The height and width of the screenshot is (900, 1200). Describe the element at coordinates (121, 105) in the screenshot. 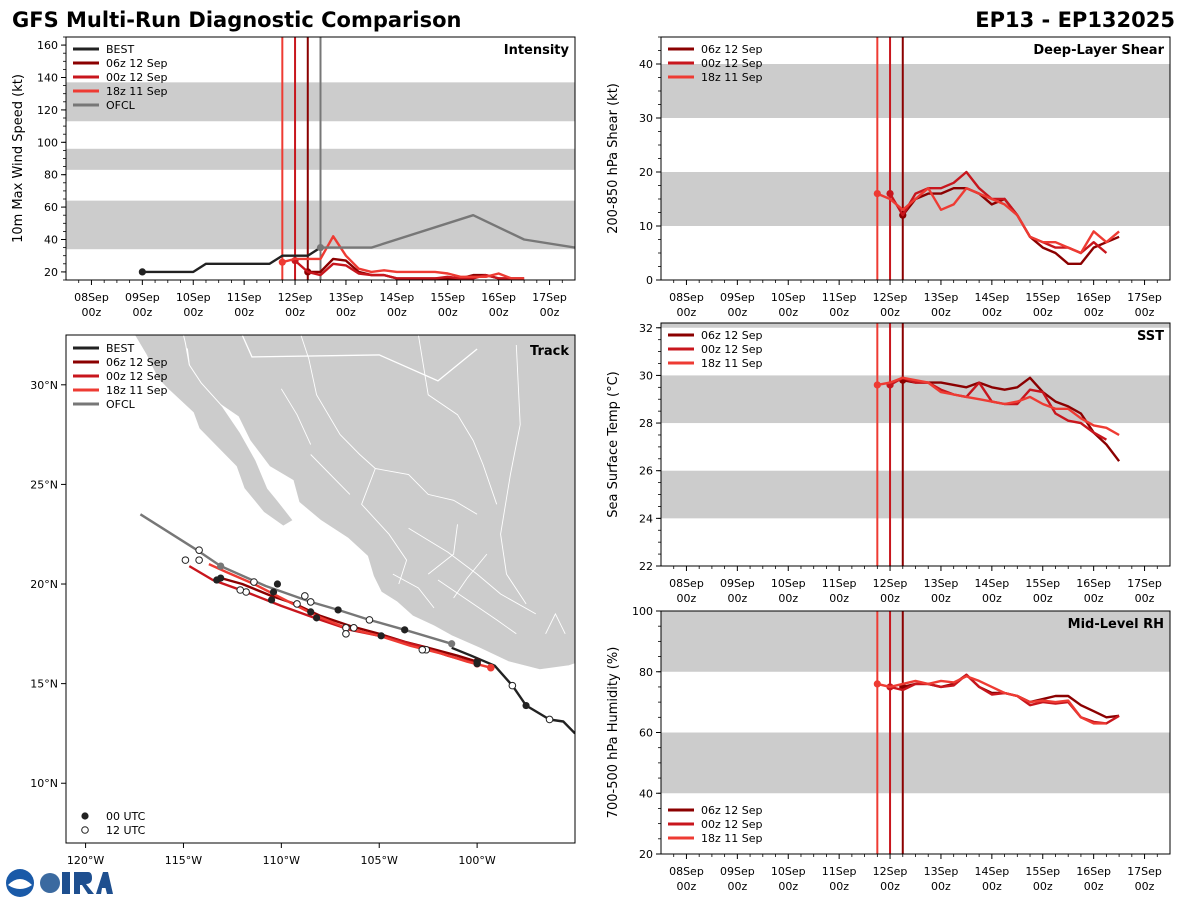

I see `intensity-legend-label-4: OFCL` at that location.